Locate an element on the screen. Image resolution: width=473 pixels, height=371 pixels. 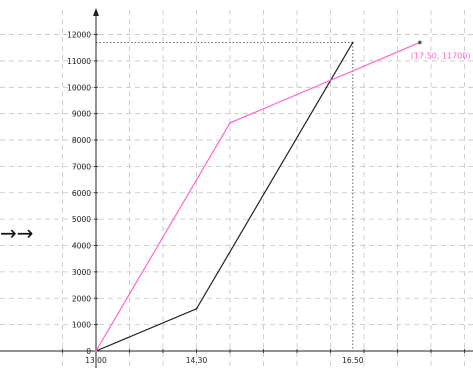
y-tick-label: 1000 is located at coordinates (81, 325).